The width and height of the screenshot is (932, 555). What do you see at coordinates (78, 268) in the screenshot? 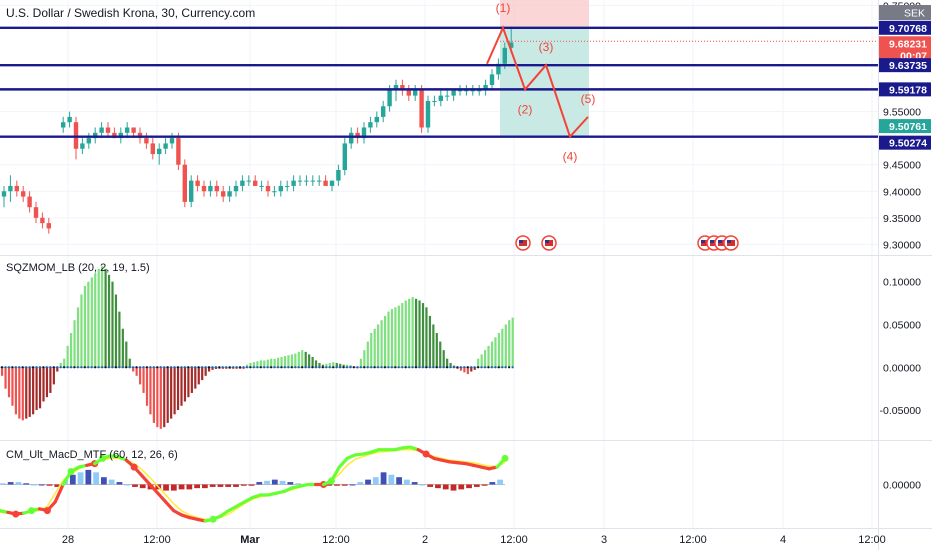
I see `sqz-indicator-label: SQZMOM_LB (20, 2, 19, 1.5)` at bounding box center [78, 268].